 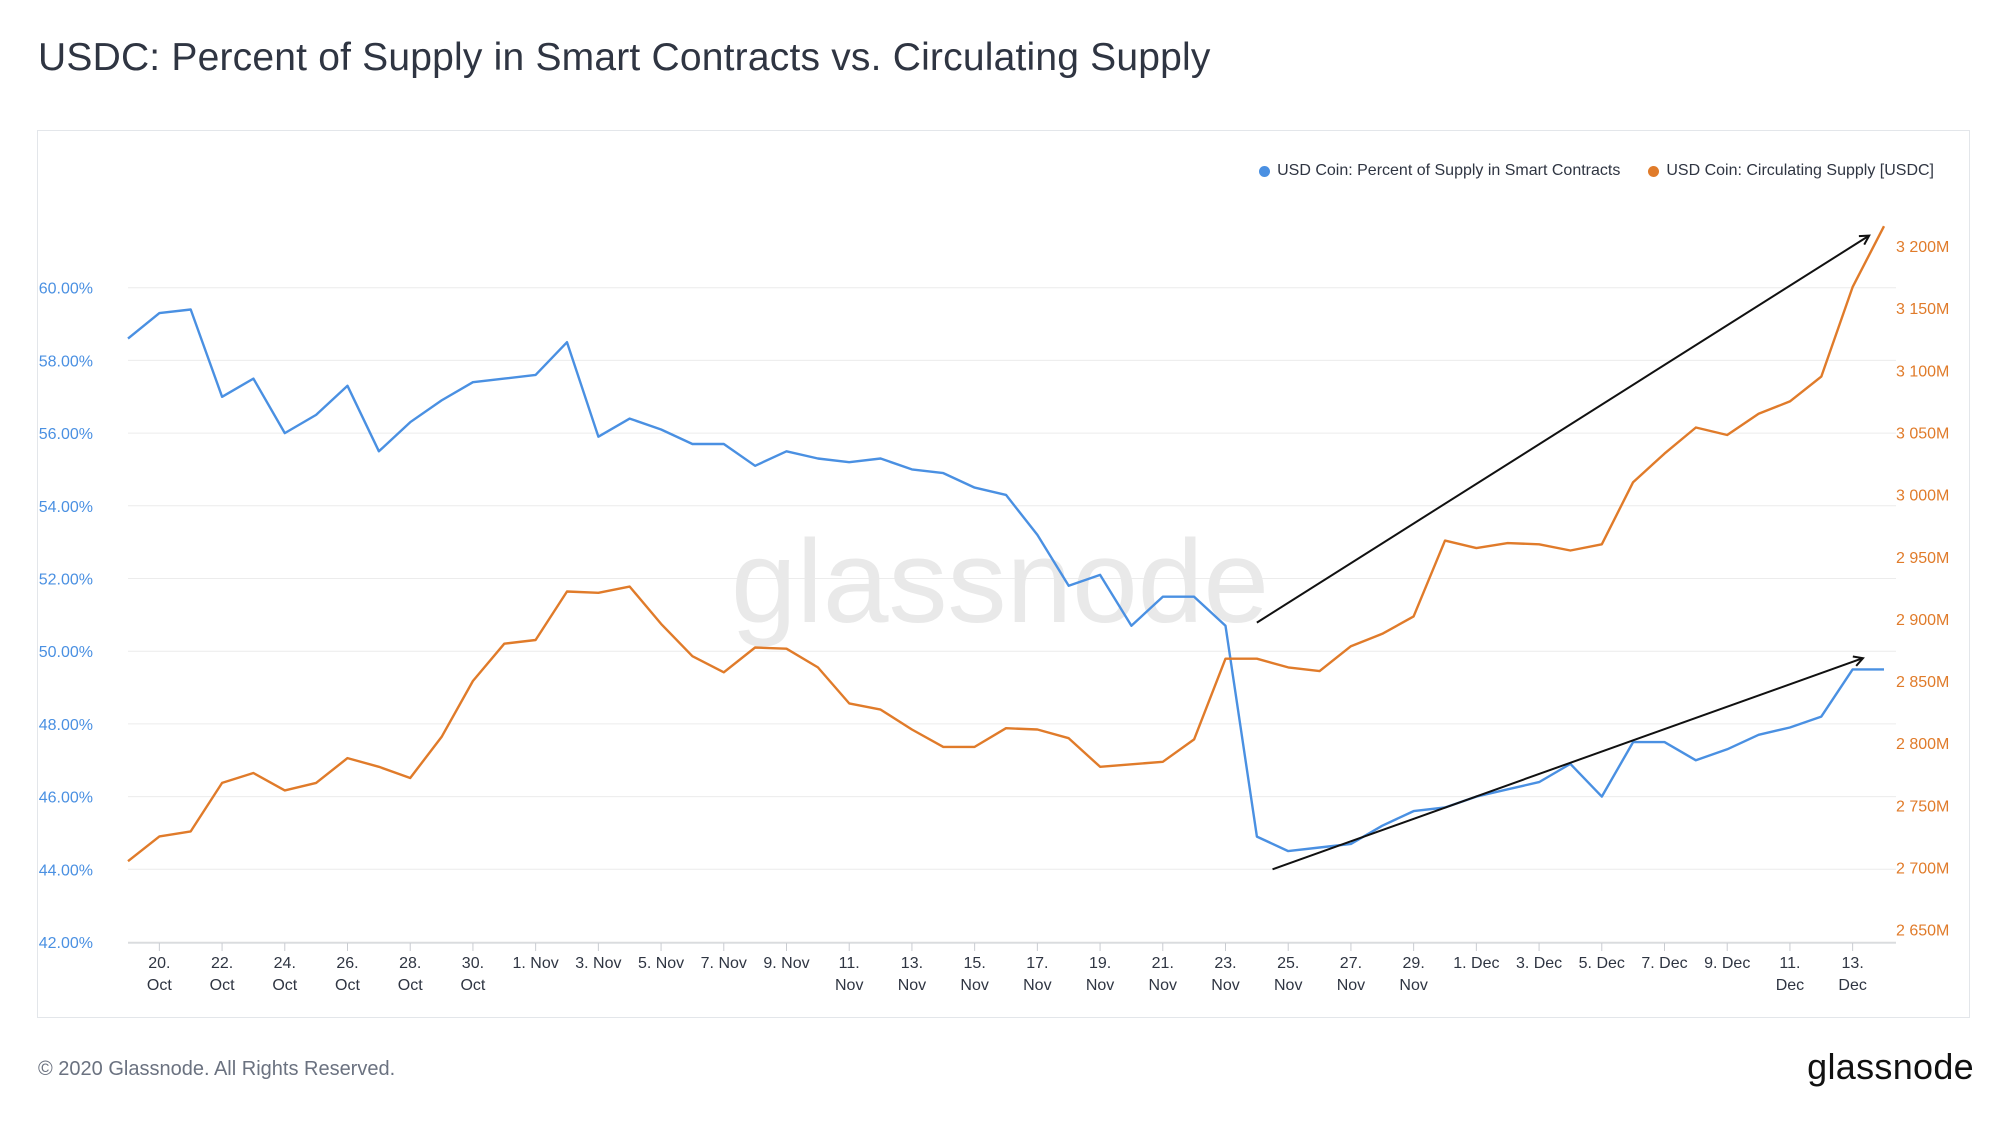 I want to click on x-tick-label: 25., so click(x=1288, y=963).